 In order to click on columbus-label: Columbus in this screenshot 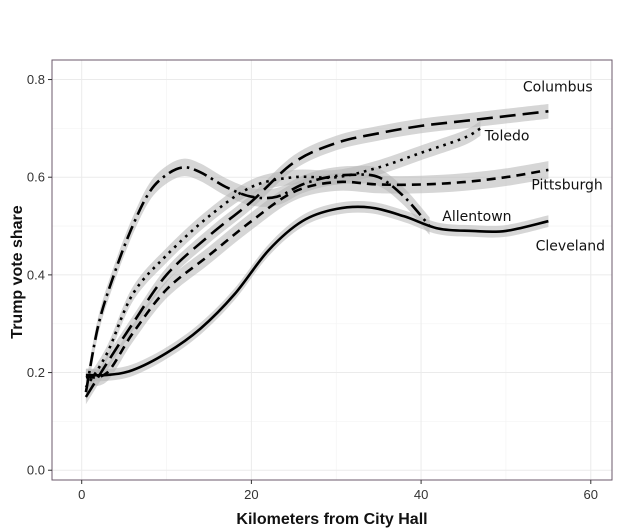, I will do `click(558, 88)`.